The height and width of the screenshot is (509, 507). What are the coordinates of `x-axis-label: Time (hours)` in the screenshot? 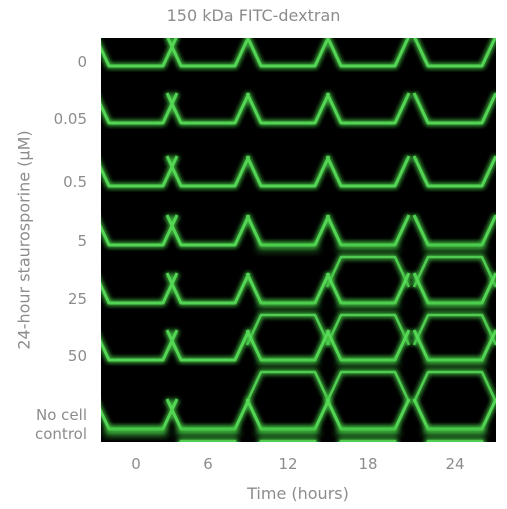 It's located at (298, 493).